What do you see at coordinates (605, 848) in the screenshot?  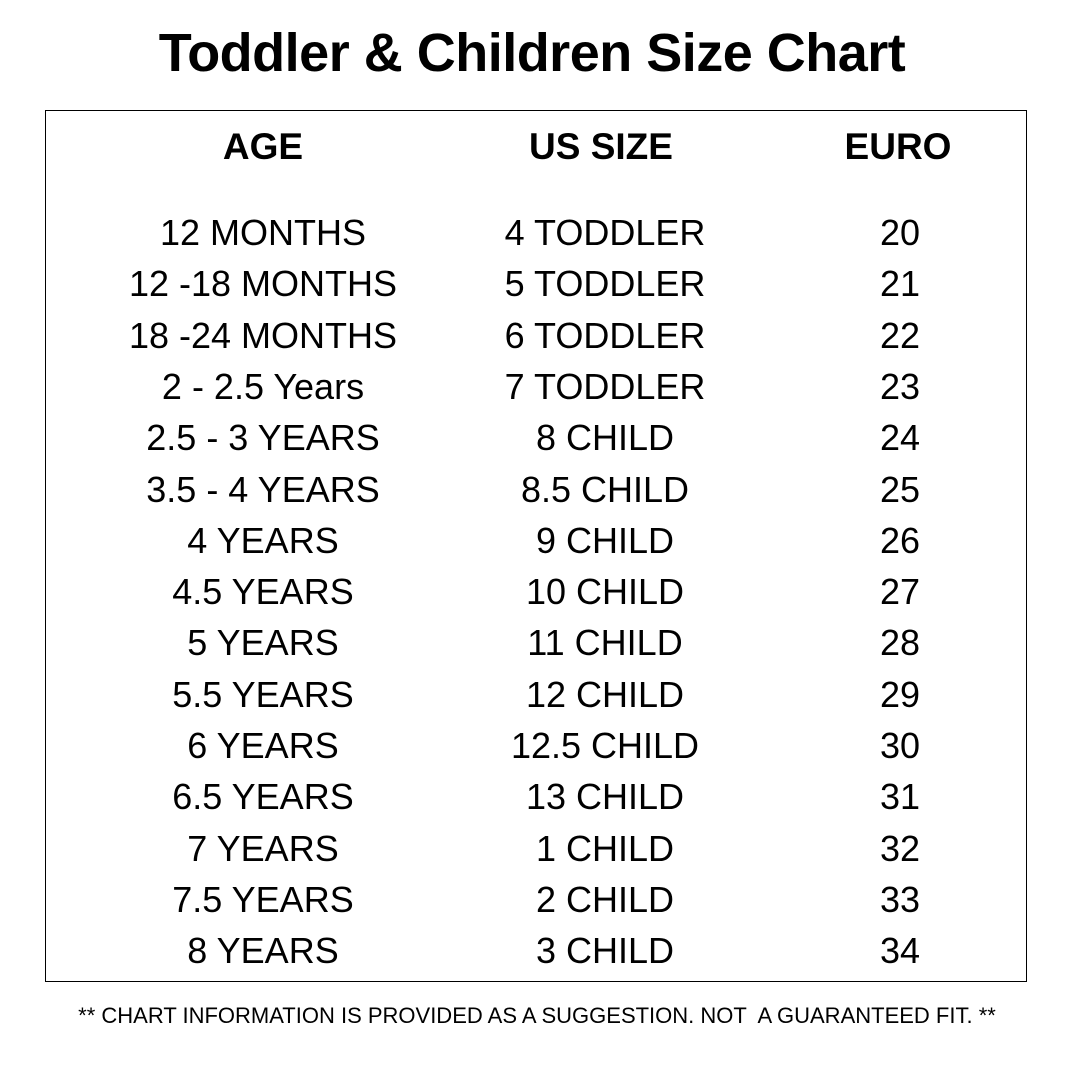 I see `us-size-cell: 1 CHILD` at bounding box center [605, 848].